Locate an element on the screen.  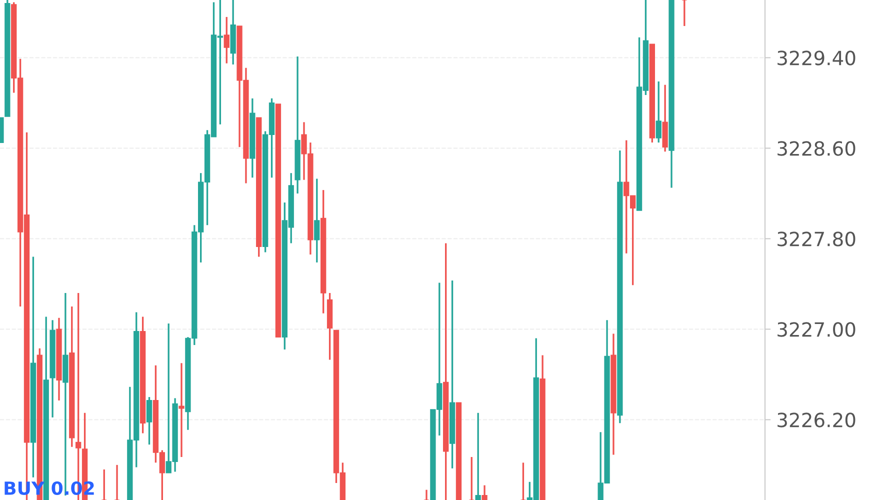
y-tick-label: 3229.40 is located at coordinates (817, 58).